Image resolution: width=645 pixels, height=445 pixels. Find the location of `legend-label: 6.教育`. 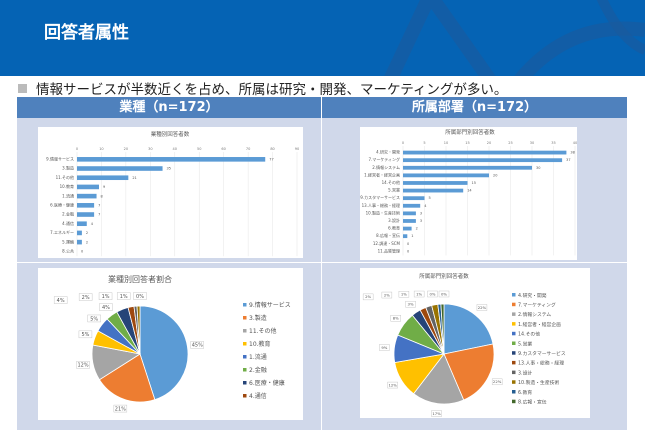

legend-label: 6.教育 is located at coordinates (525, 392).